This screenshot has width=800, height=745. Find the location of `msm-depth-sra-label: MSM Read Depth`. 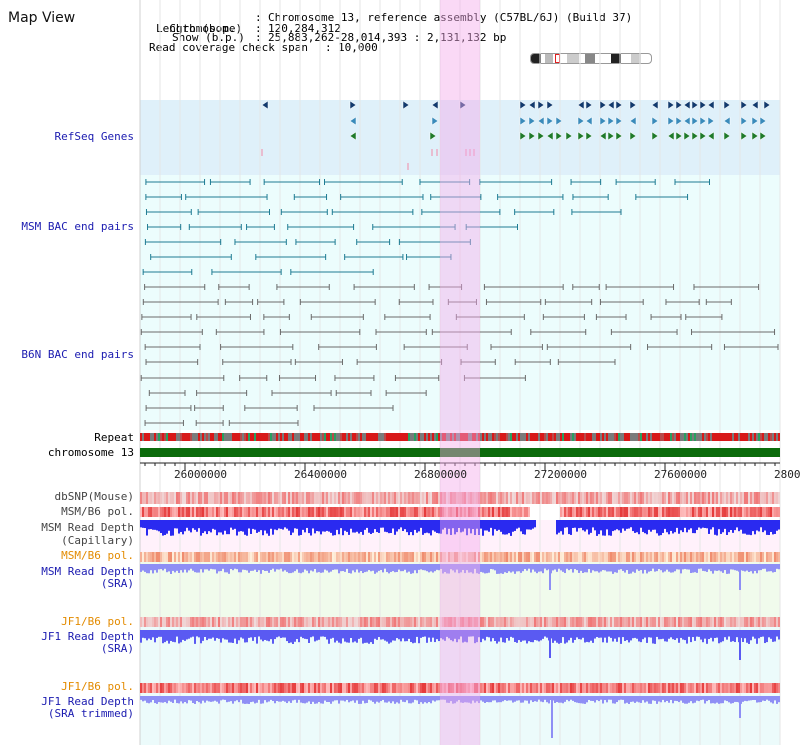

msm-depth-sra-label: MSM Read Depth is located at coordinates (87, 571).